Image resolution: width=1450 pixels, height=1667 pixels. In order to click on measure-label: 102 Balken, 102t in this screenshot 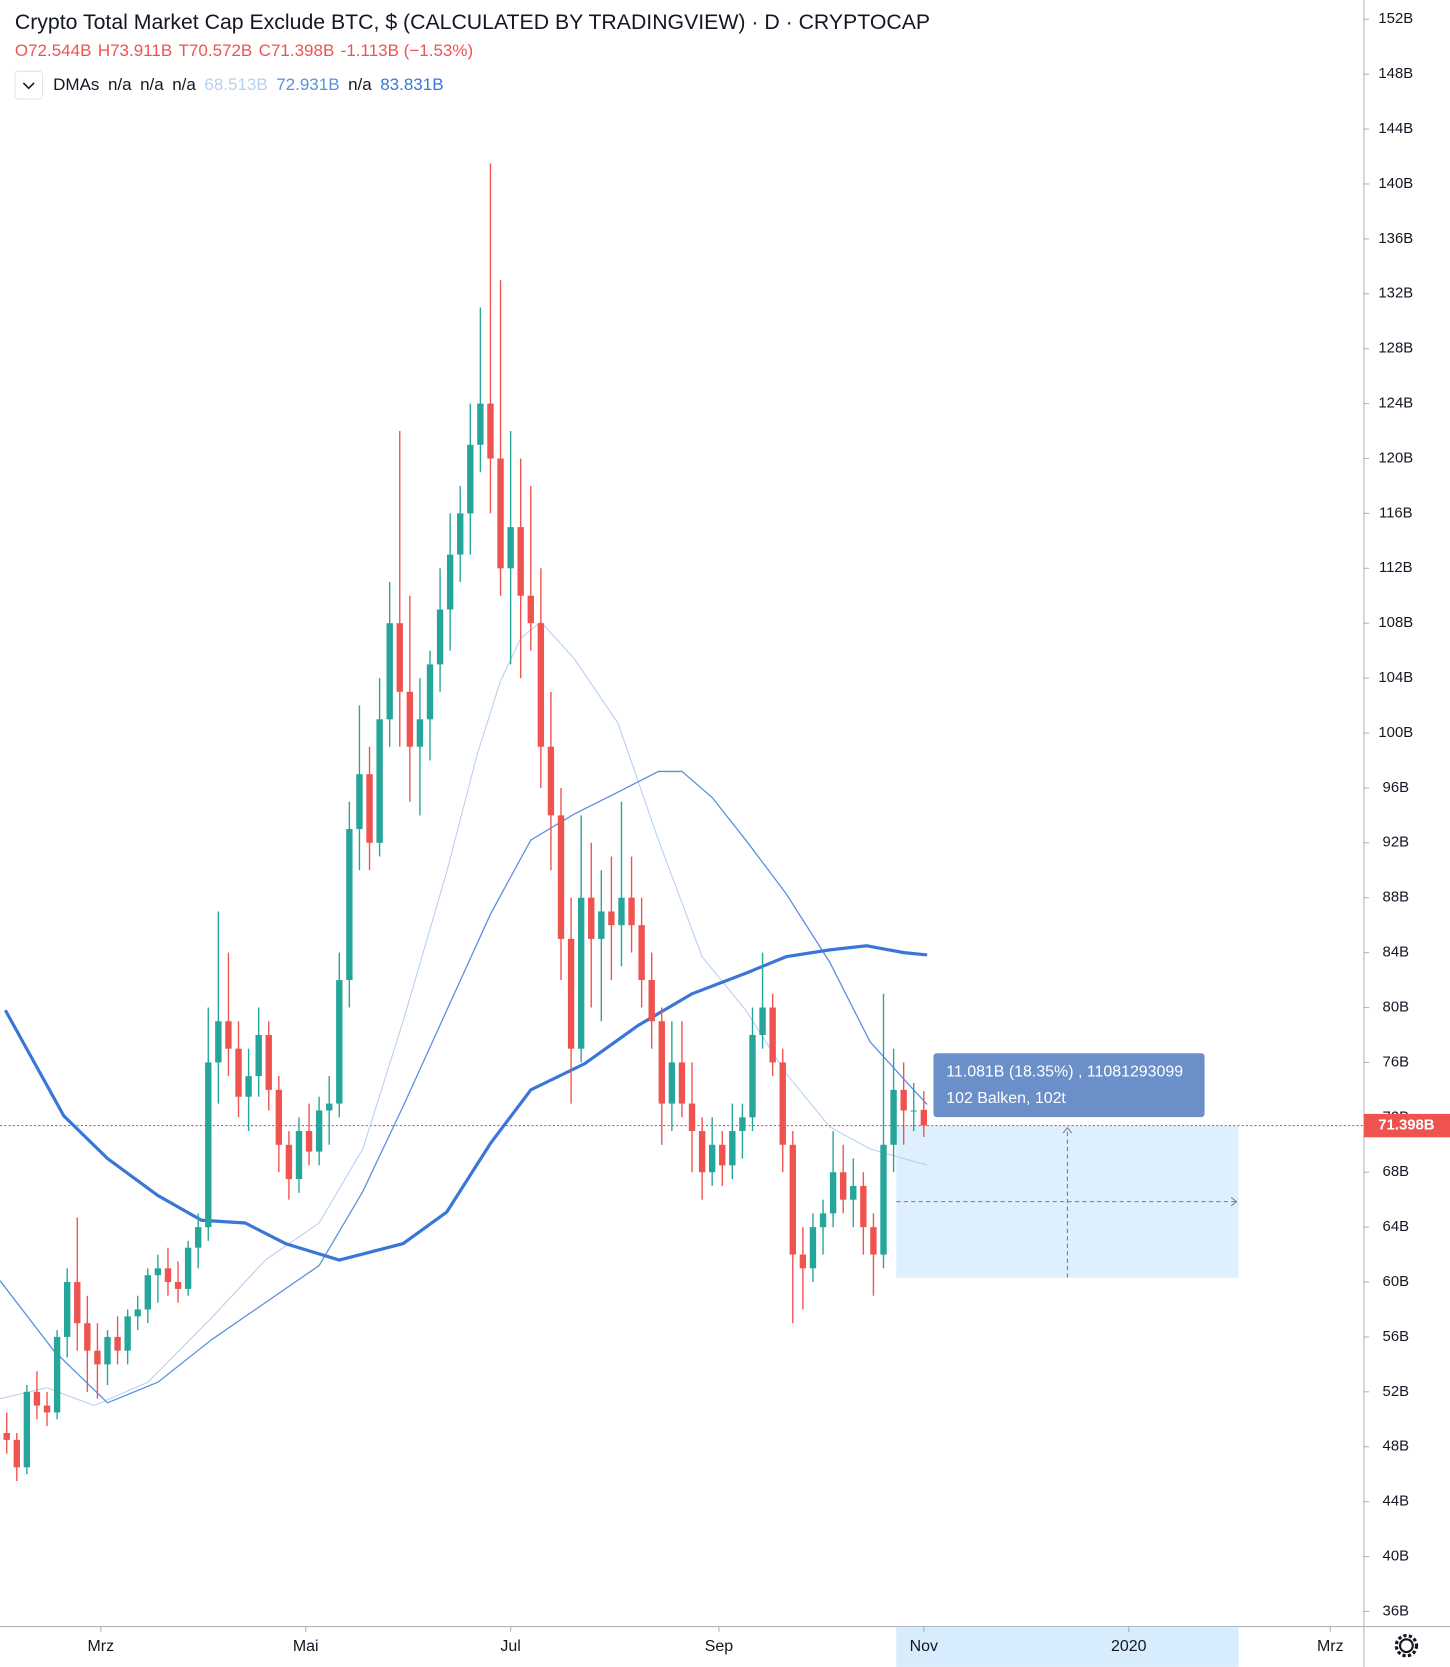, I will do `click(1006, 1098)`.